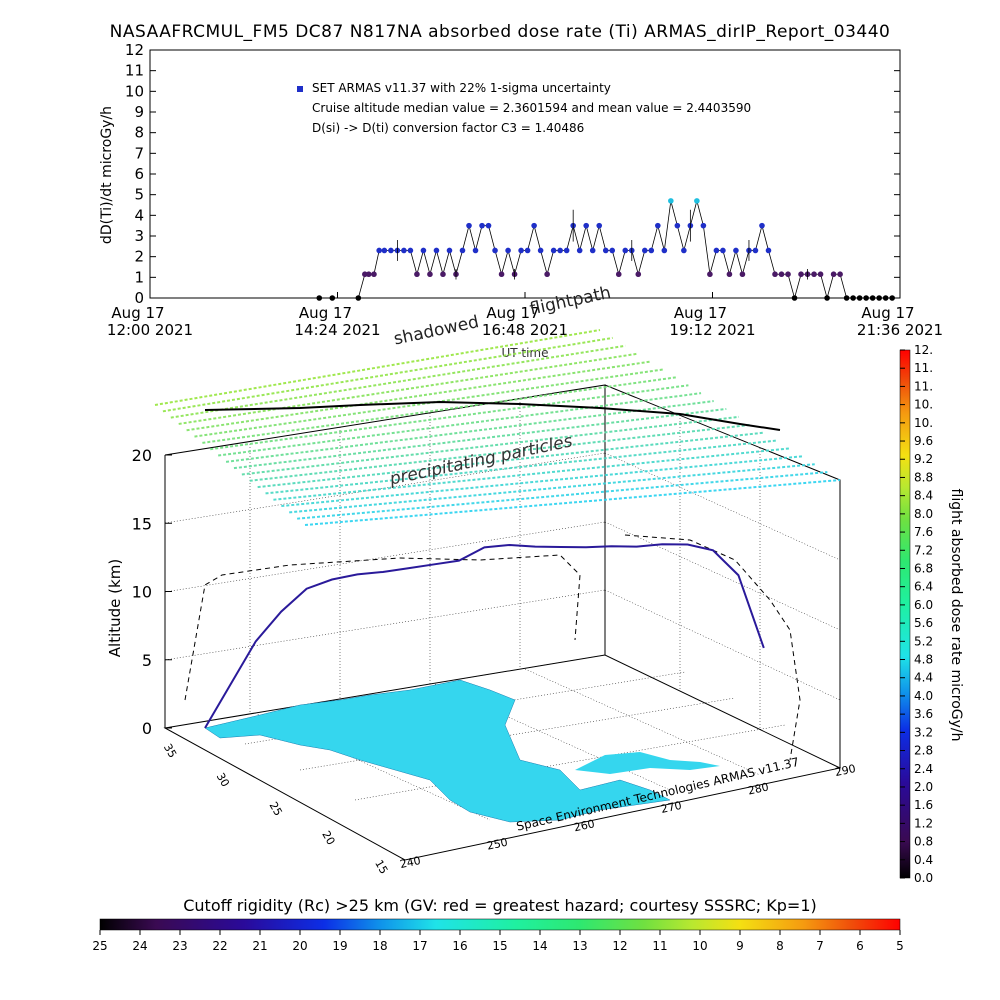 This screenshot has width=1000, height=1000. What do you see at coordinates (923, 623) in the screenshot?
I see `right-cb-tick-label: 5.6` at bounding box center [923, 623].